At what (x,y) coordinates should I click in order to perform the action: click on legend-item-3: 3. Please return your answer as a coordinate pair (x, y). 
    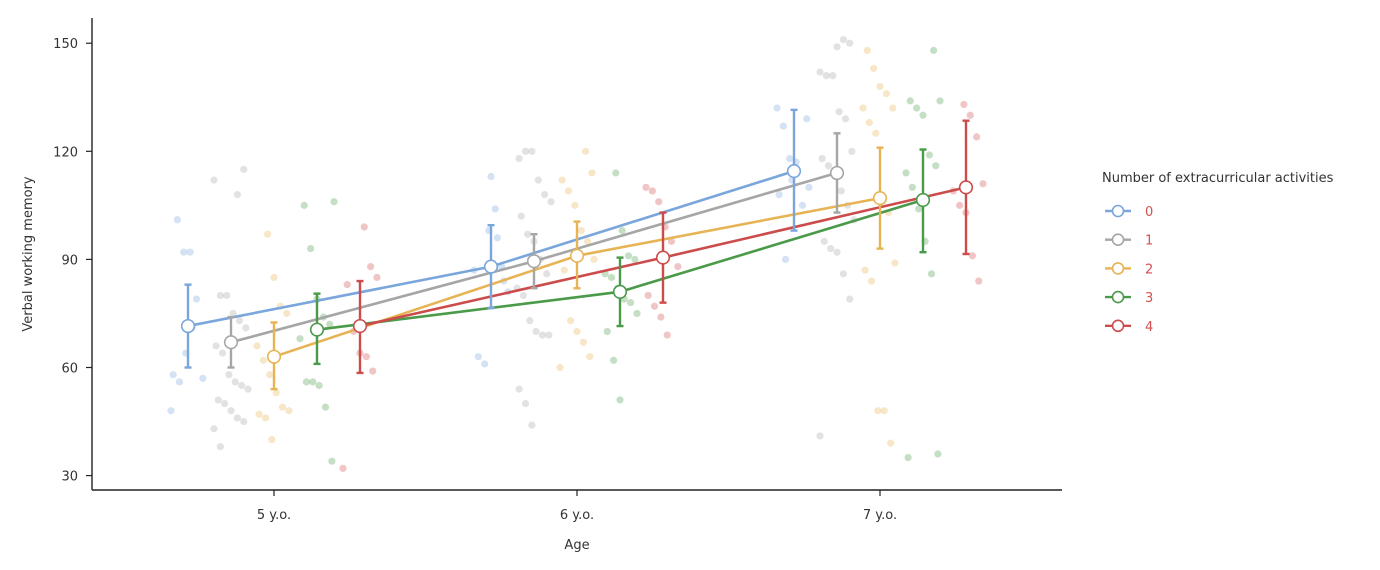
    Looking at the image, I should click on (1129, 298).